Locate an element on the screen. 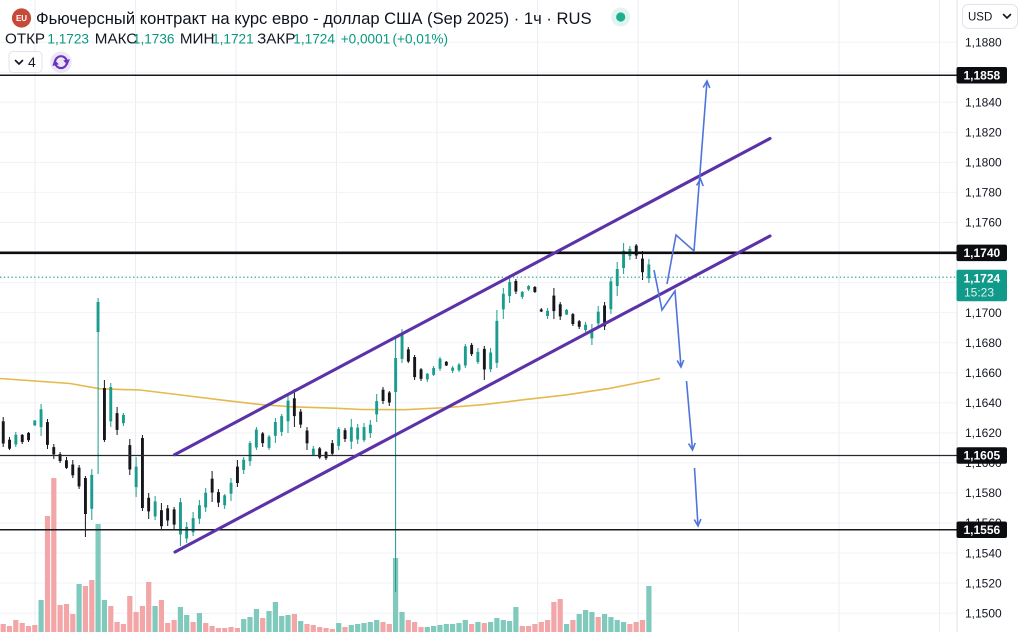 The height and width of the screenshot is (632, 1023). svg-text: 1,1820 is located at coordinates (983, 133).